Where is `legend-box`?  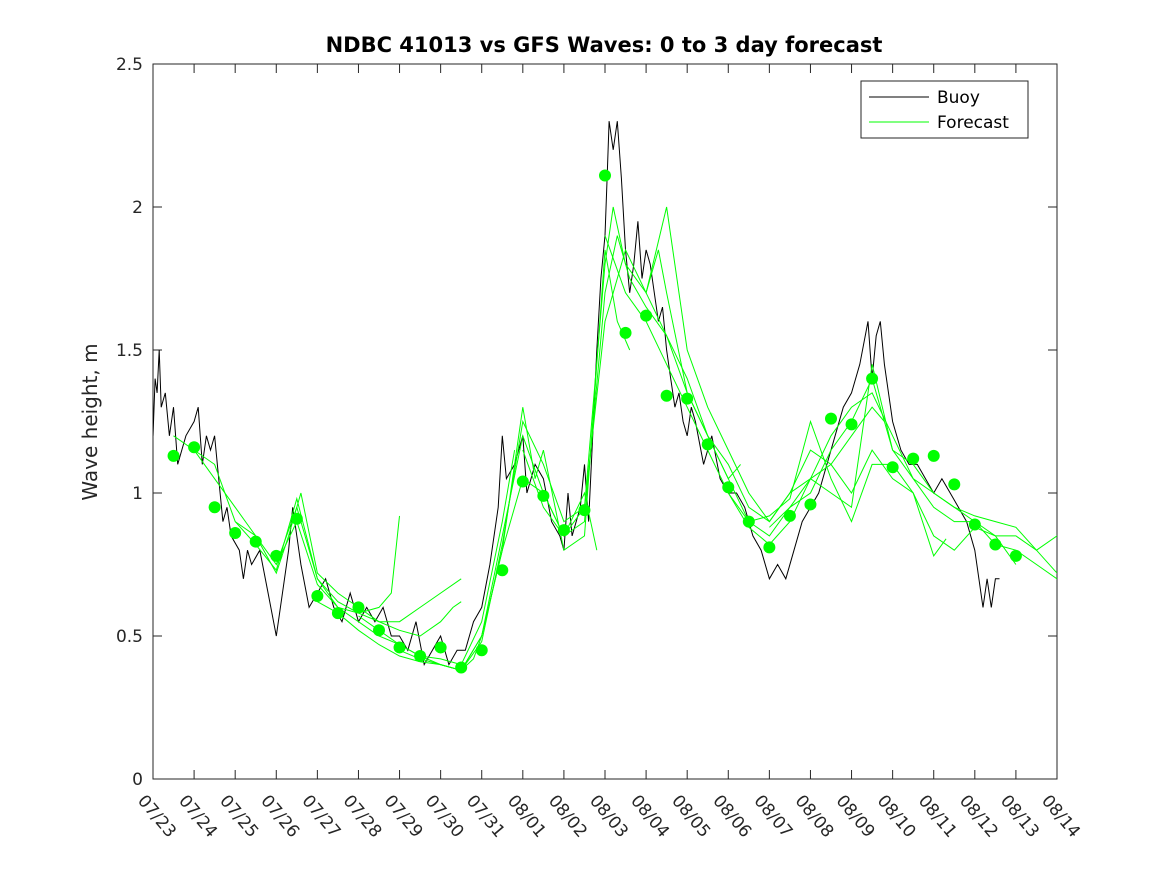
legend-box is located at coordinates (944, 109).